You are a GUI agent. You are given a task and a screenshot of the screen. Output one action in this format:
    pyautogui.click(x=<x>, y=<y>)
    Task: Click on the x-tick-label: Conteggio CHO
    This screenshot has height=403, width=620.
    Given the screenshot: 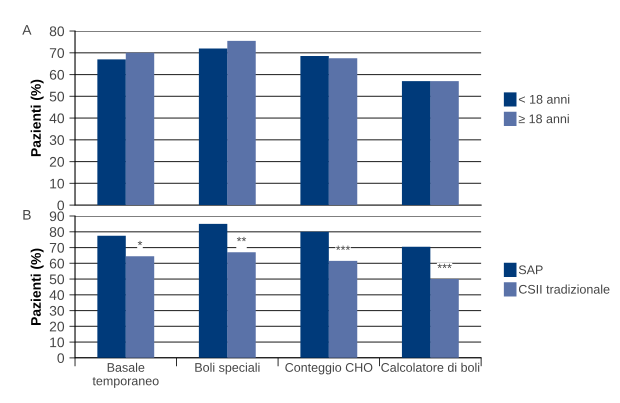 What is the action you would take?
    pyautogui.click(x=328, y=368)
    